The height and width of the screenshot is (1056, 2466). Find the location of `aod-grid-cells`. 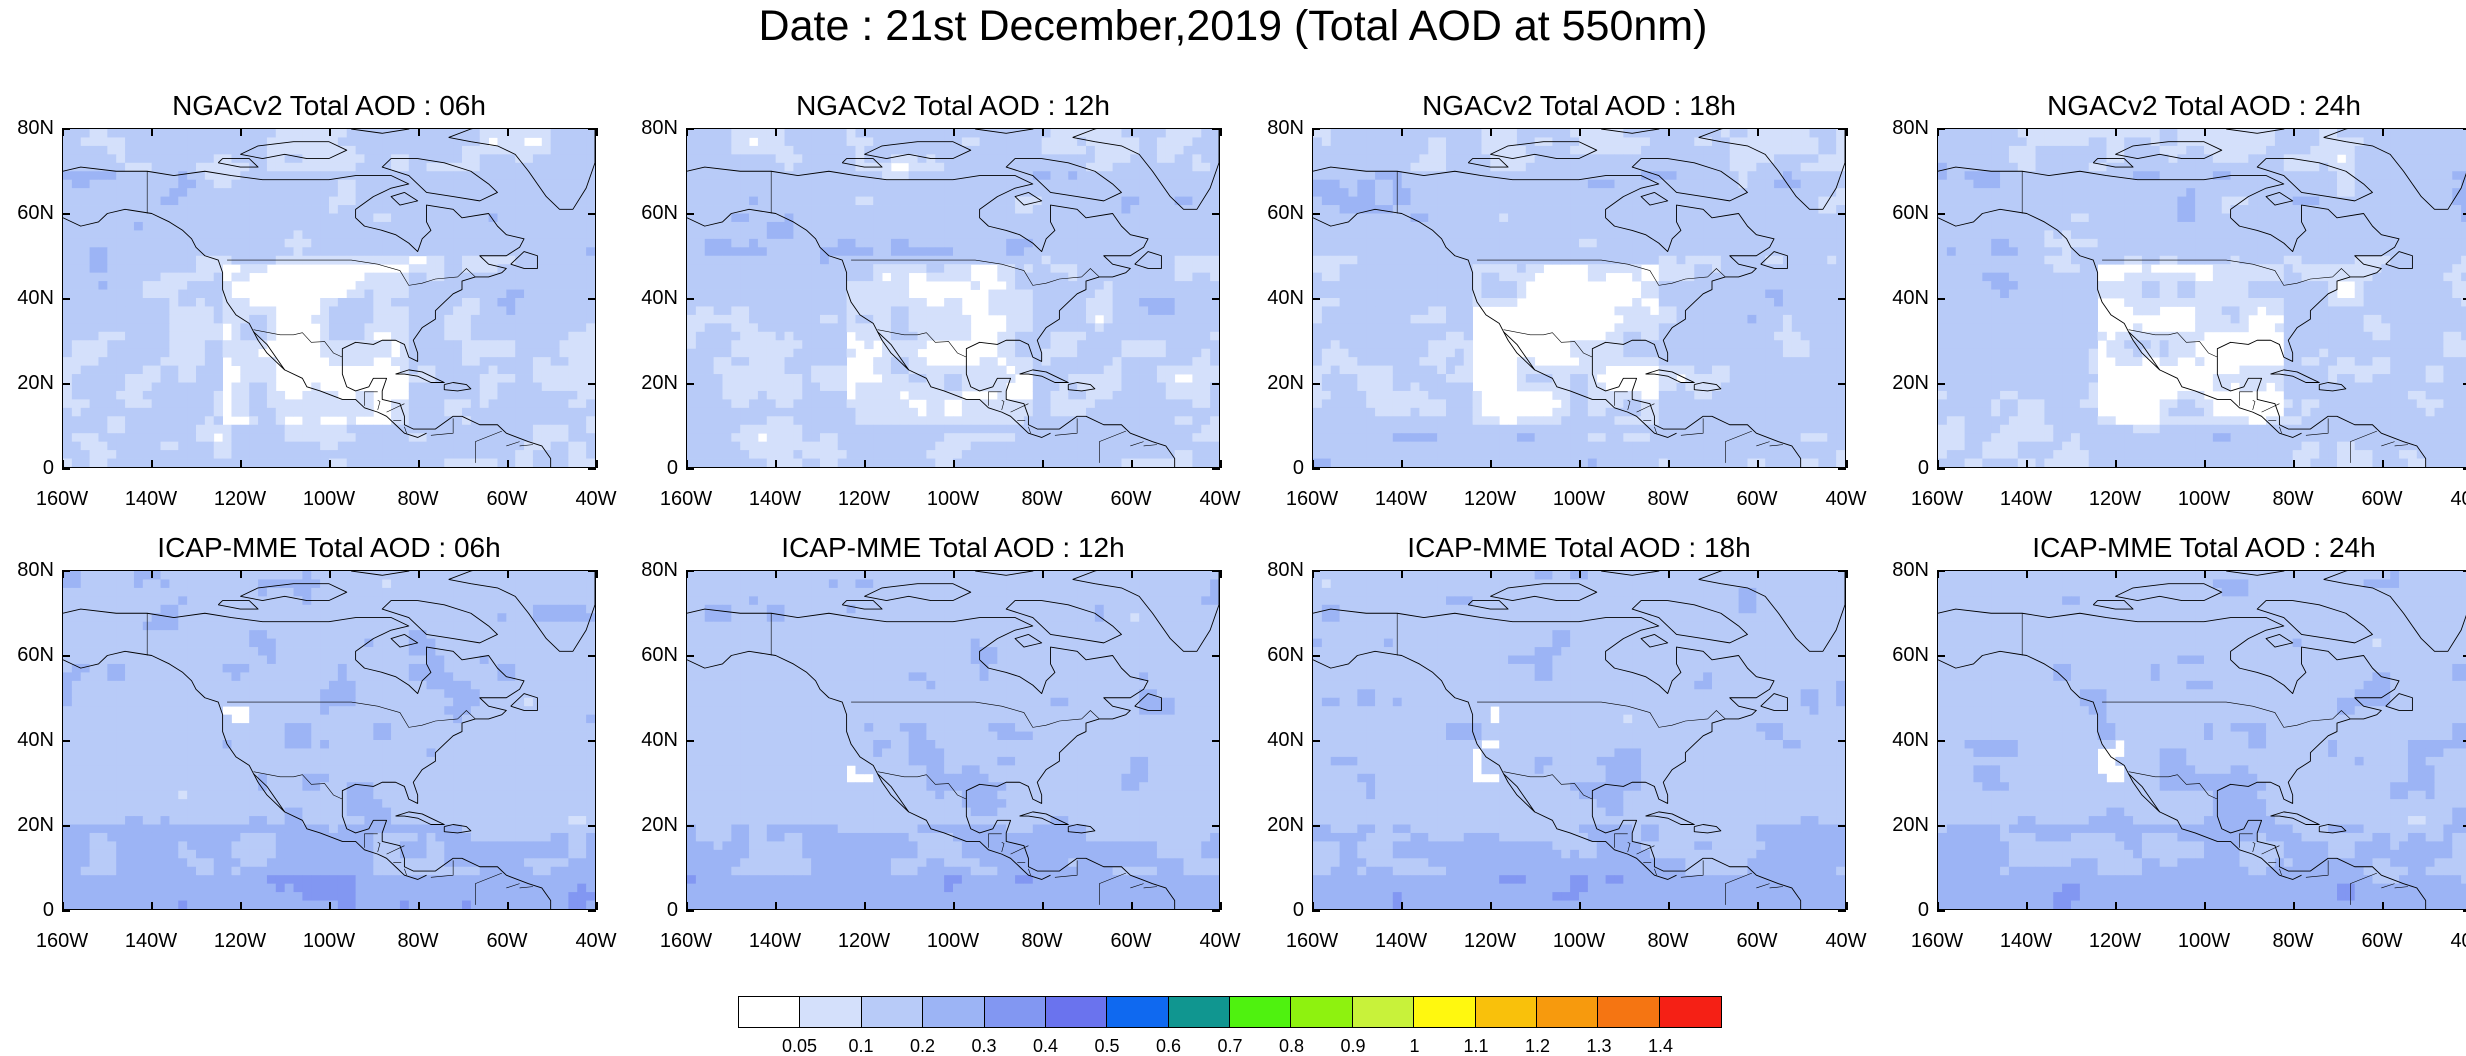

aod-grid-cells is located at coordinates (2202, 298).